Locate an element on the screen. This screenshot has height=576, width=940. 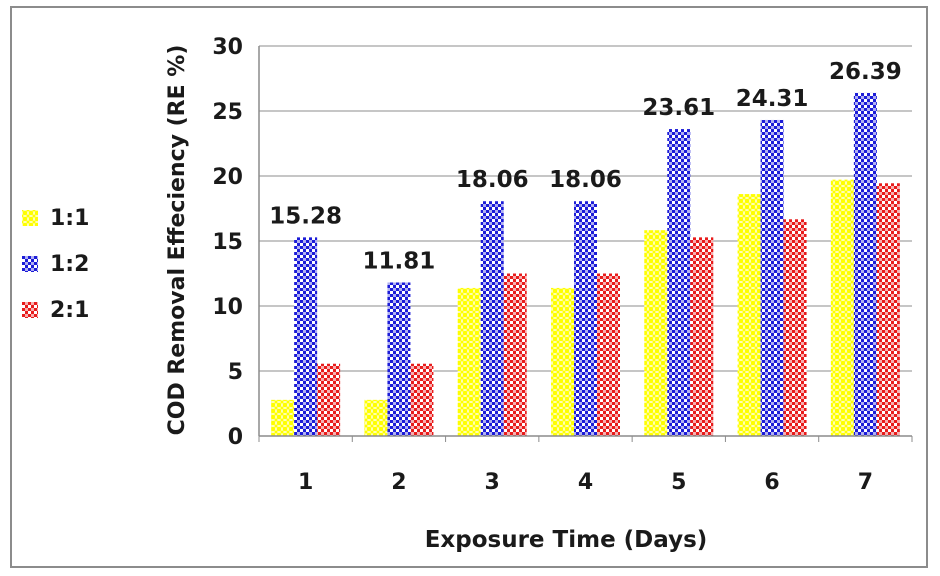
y-axis-title: COD Removal Effeciency (RE %) is located at coordinates (177, 240).